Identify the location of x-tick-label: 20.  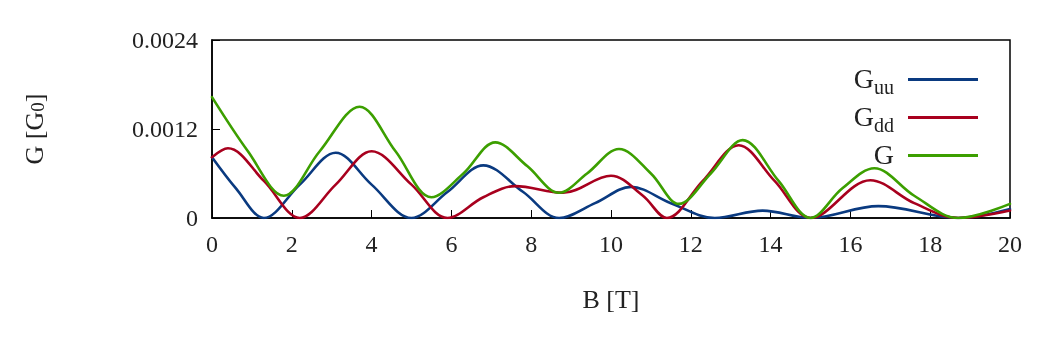
(1010, 244).